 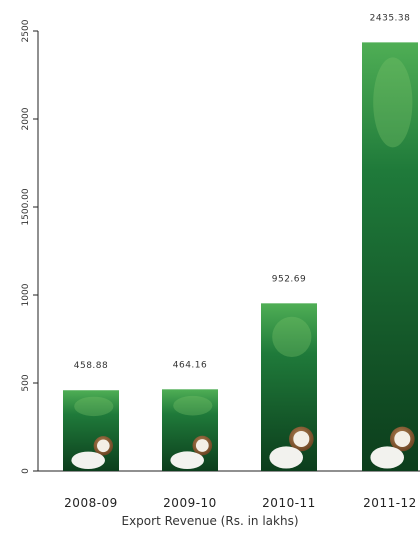 I want to click on x-axis-label: Export Revenue (Rs. in lakhs), so click(x=210, y=521).